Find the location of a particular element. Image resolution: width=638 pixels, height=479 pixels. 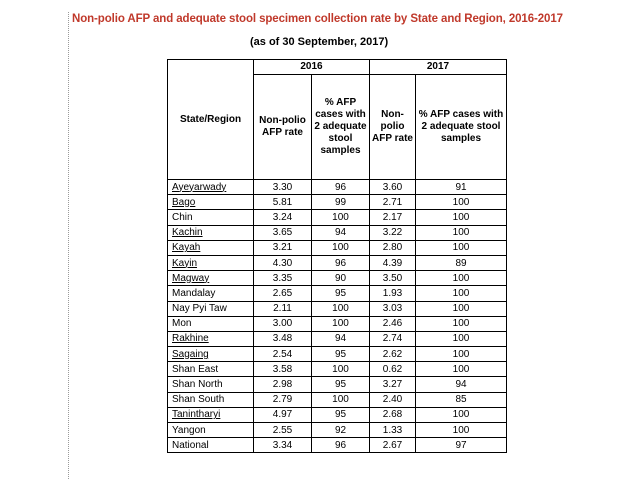

table-row: Kayah 3.21 100 2.80 100 is located at coordinates (337, 247).